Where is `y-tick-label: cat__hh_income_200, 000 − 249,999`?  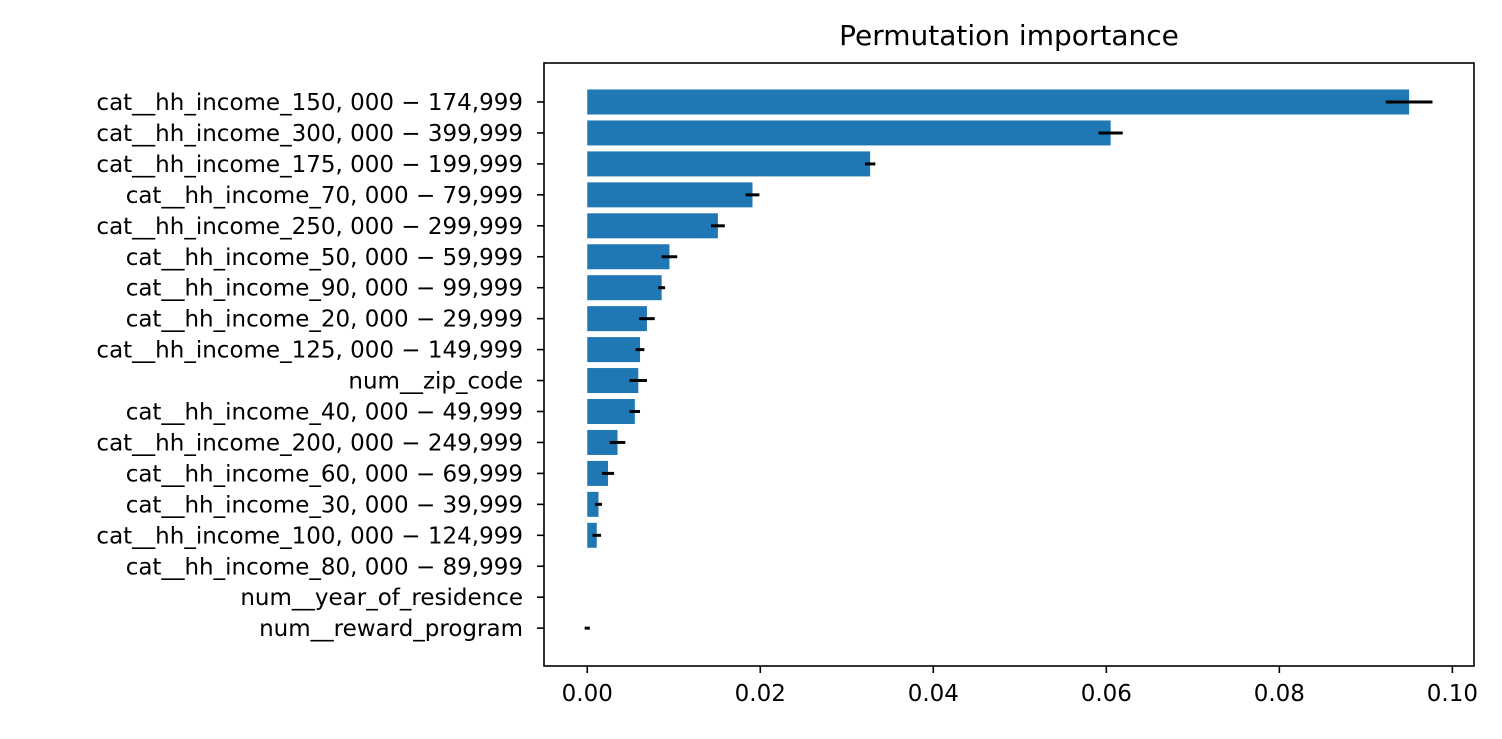
y-tick-label: cat__hh_income_200, 000 − 249,999 is located at coordinates (309, 443).